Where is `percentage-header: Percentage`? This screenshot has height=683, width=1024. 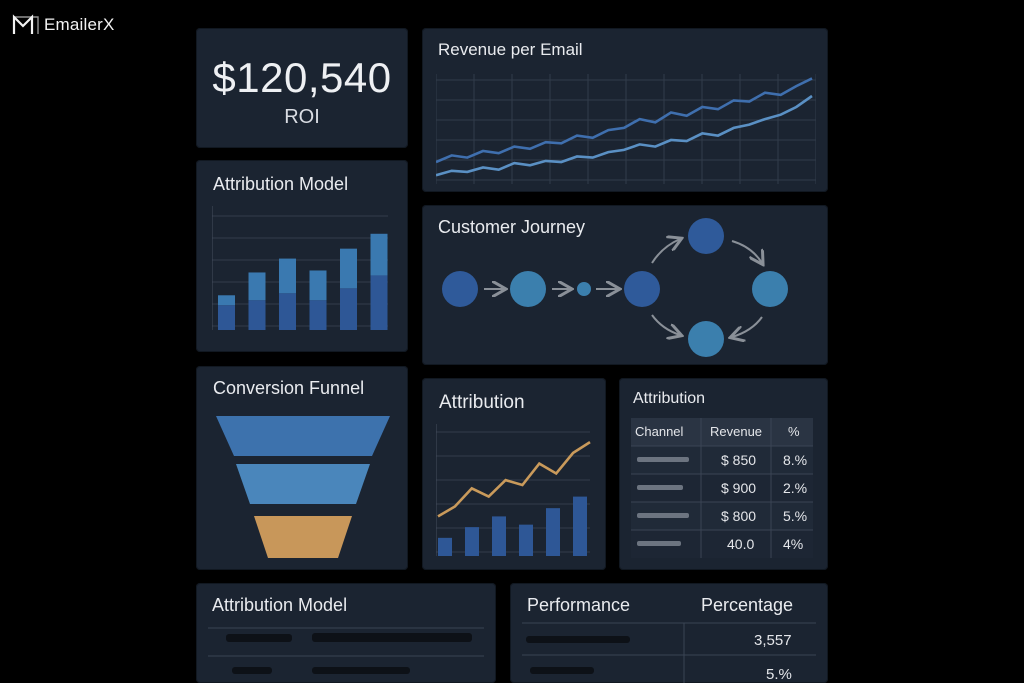
percentage-header: Percentage is located at coordinates (747, 605).